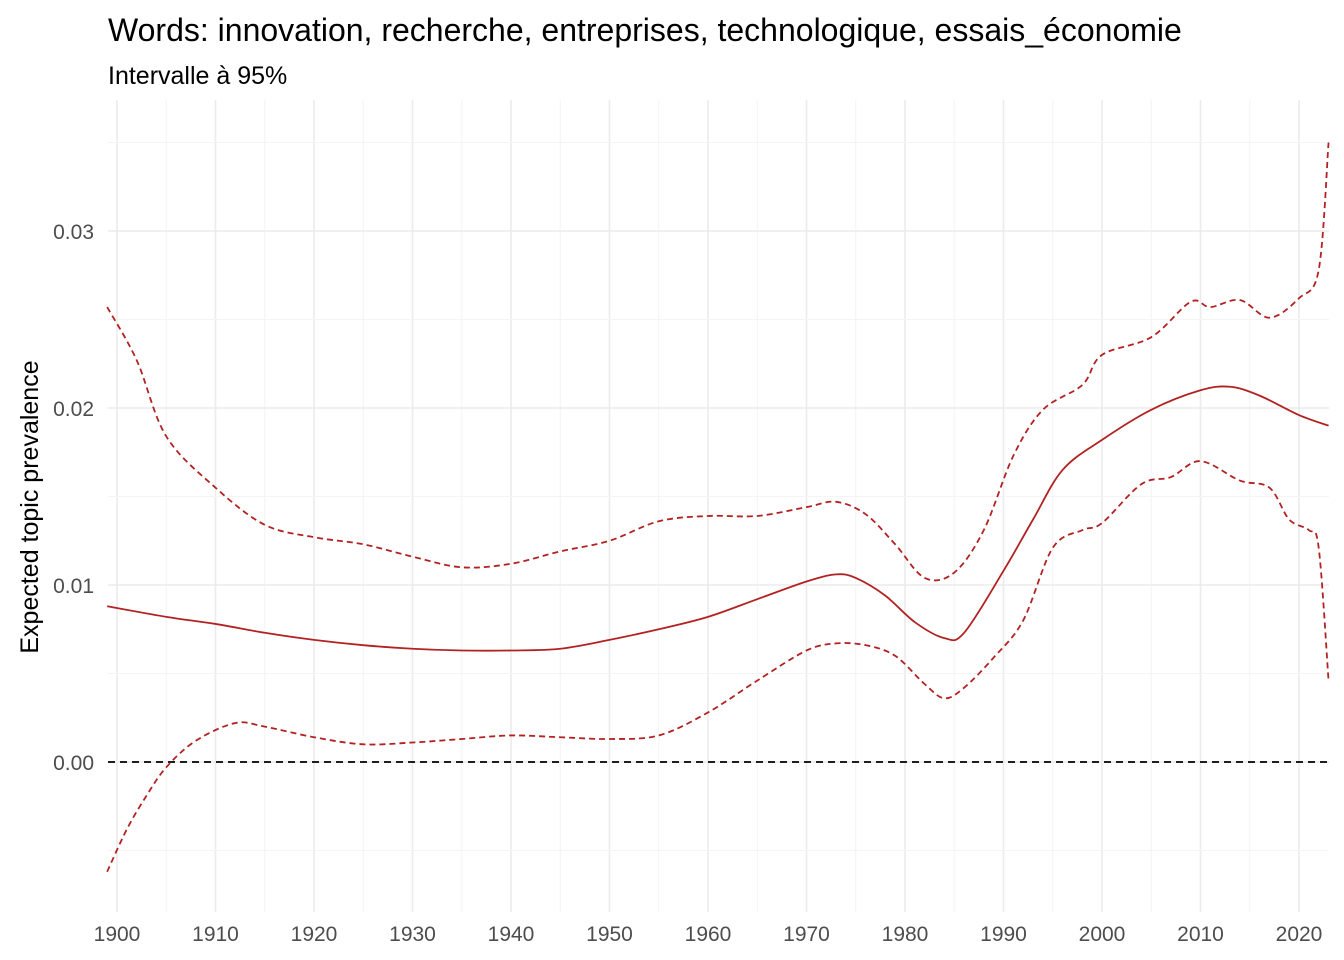  Describe the element at coordinates (609, 934) in the screenshot. I see `x-tick-label: 1950` at that location.